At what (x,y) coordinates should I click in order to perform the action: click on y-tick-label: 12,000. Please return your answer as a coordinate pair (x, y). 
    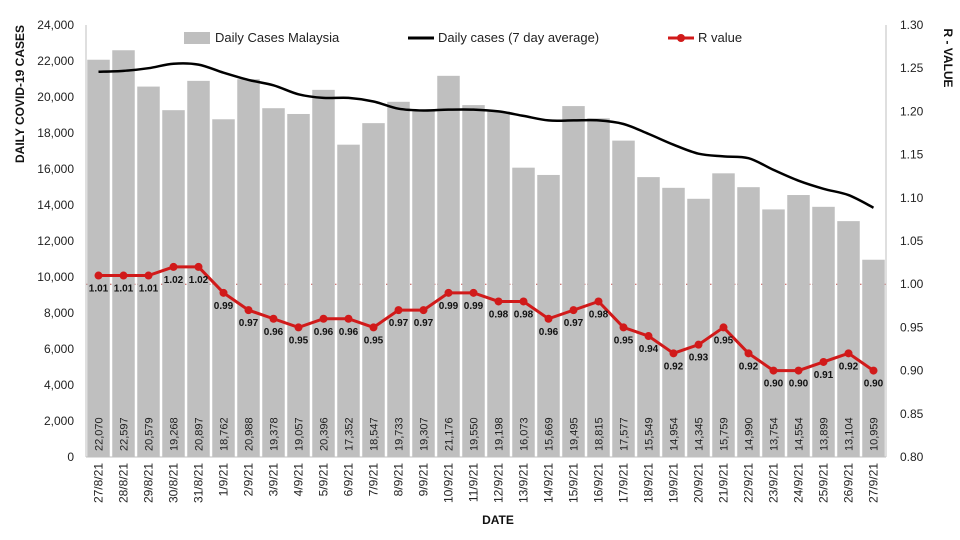
    Looking at the image, I should click on (55, 241).